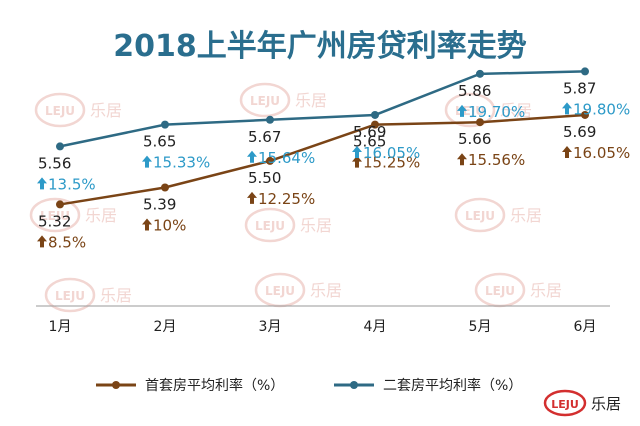 This screenshot has width=640, height=426. Describe the element at coordinates (159, 205) in the screenshot. I see `value-label-first-home: 5.39` at that location.